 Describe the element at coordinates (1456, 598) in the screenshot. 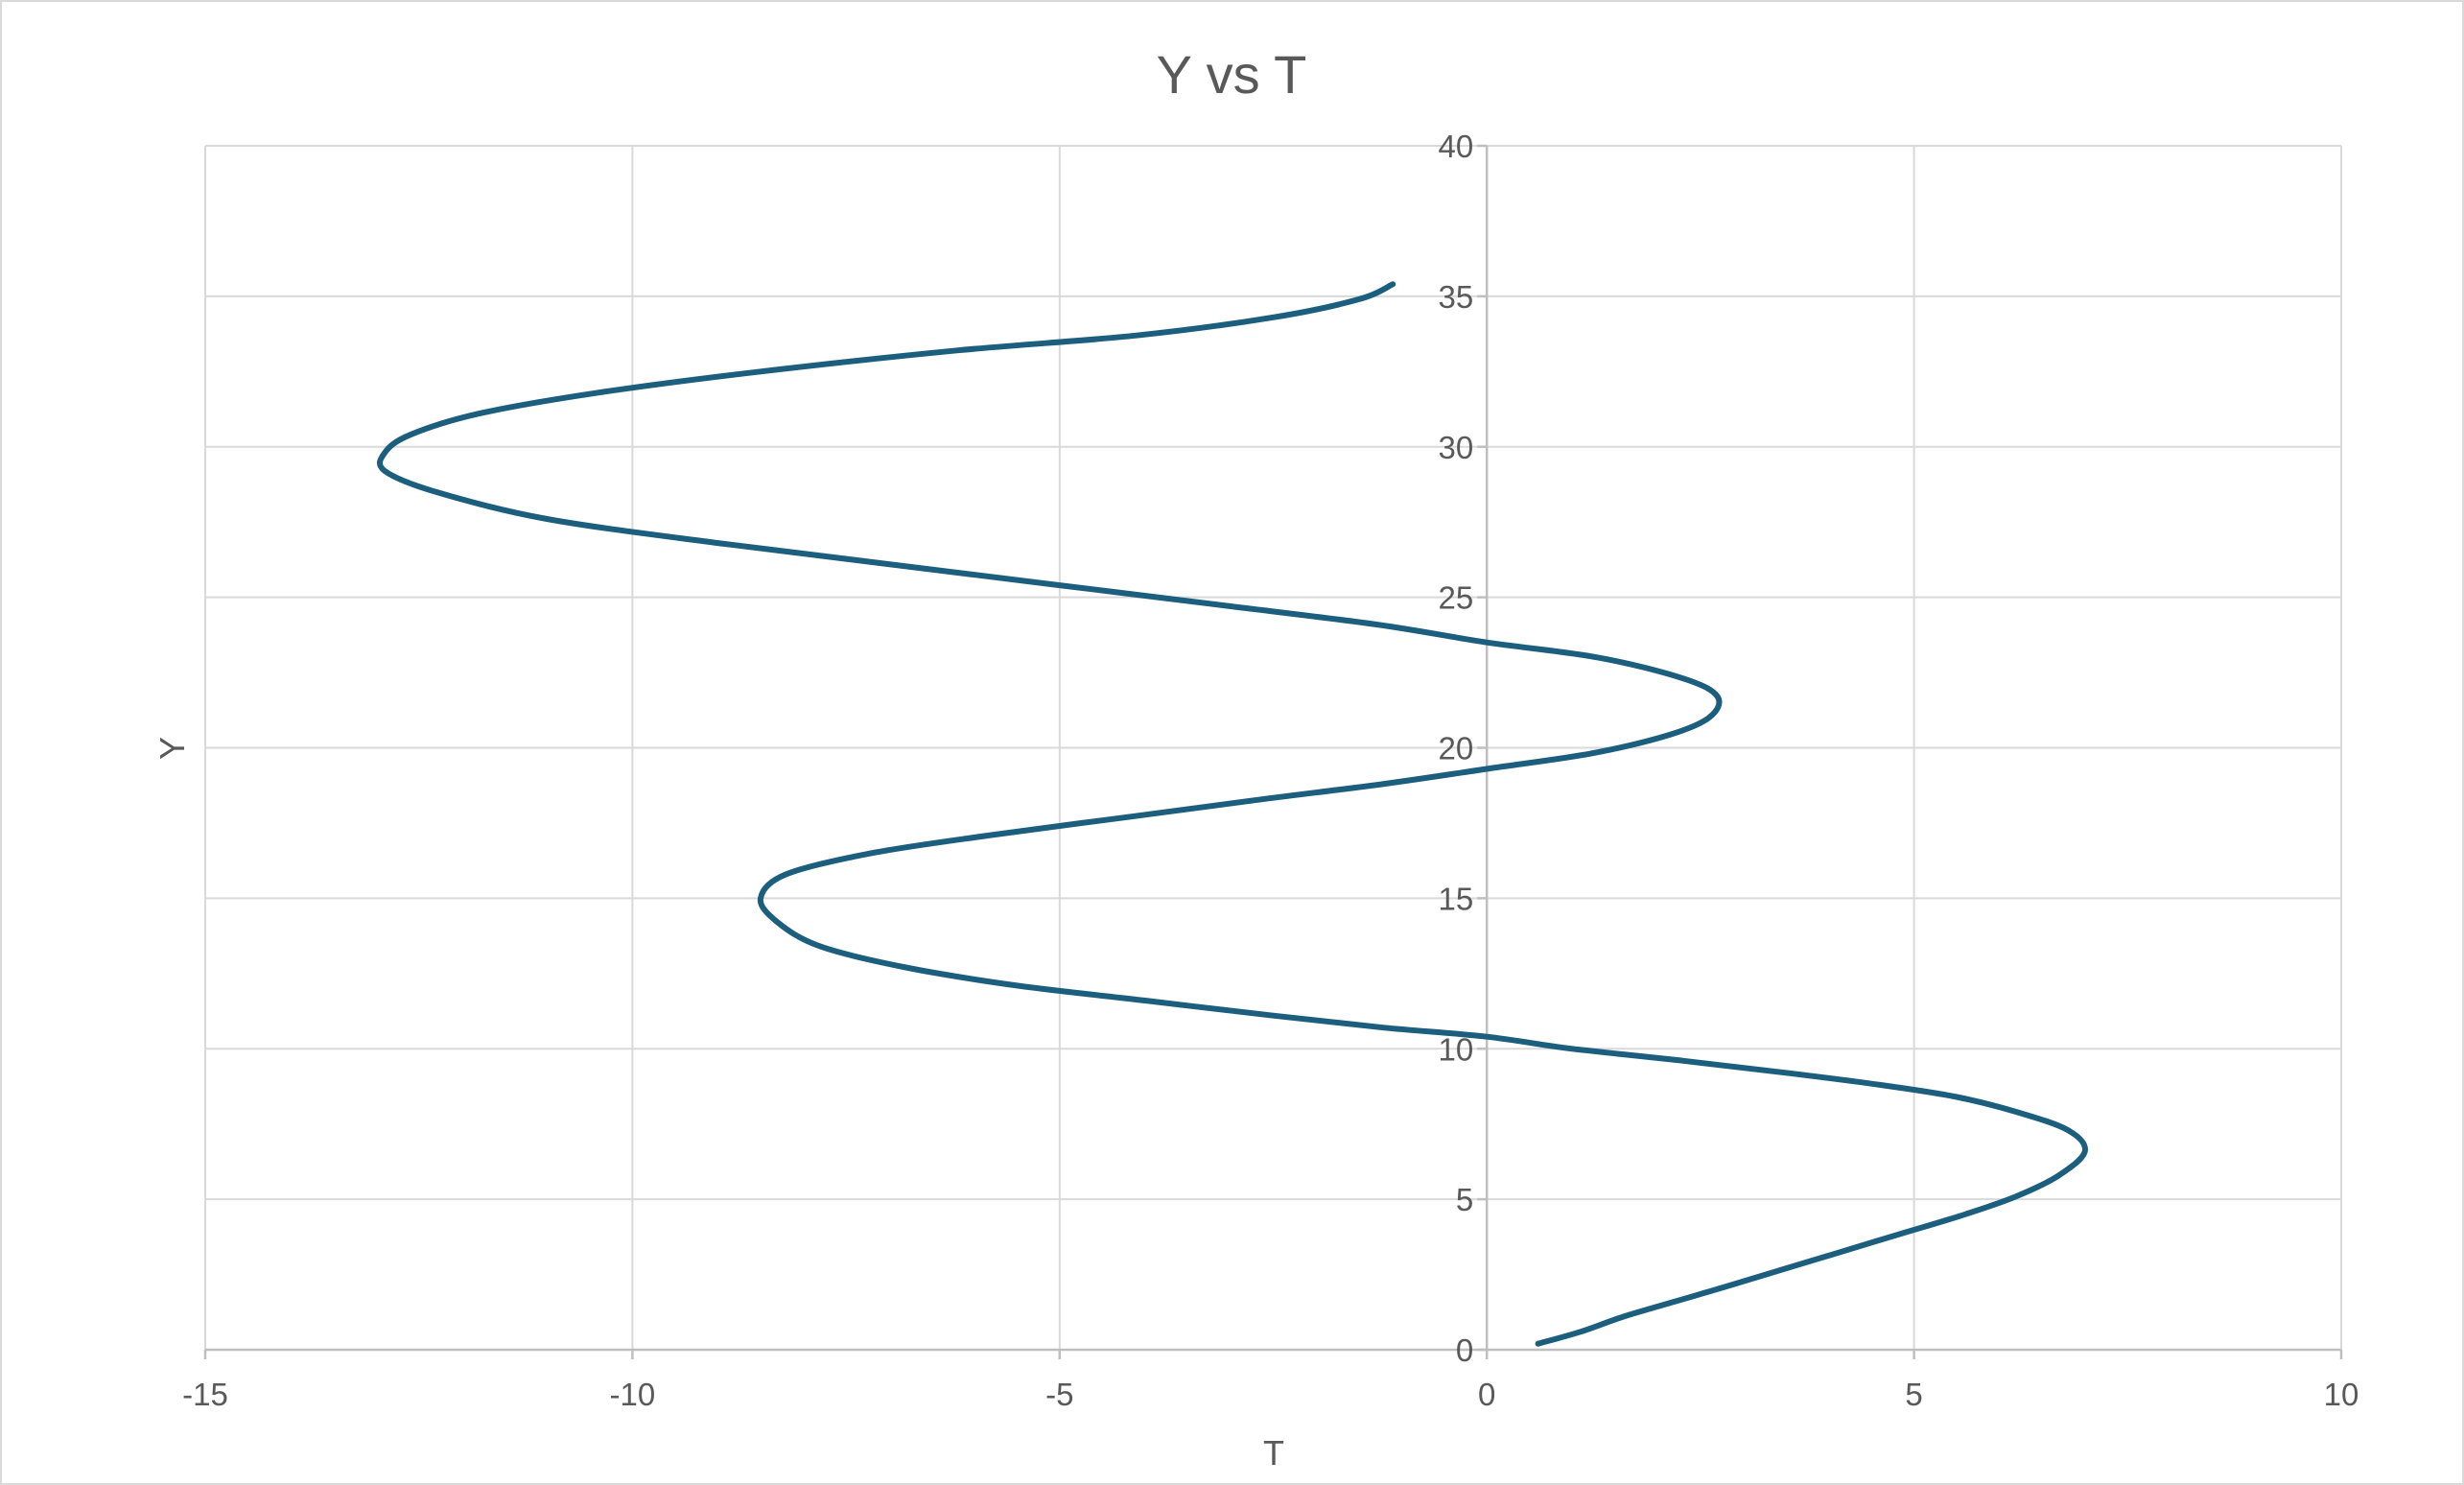

I see `y-tick-label: 25` at that location.